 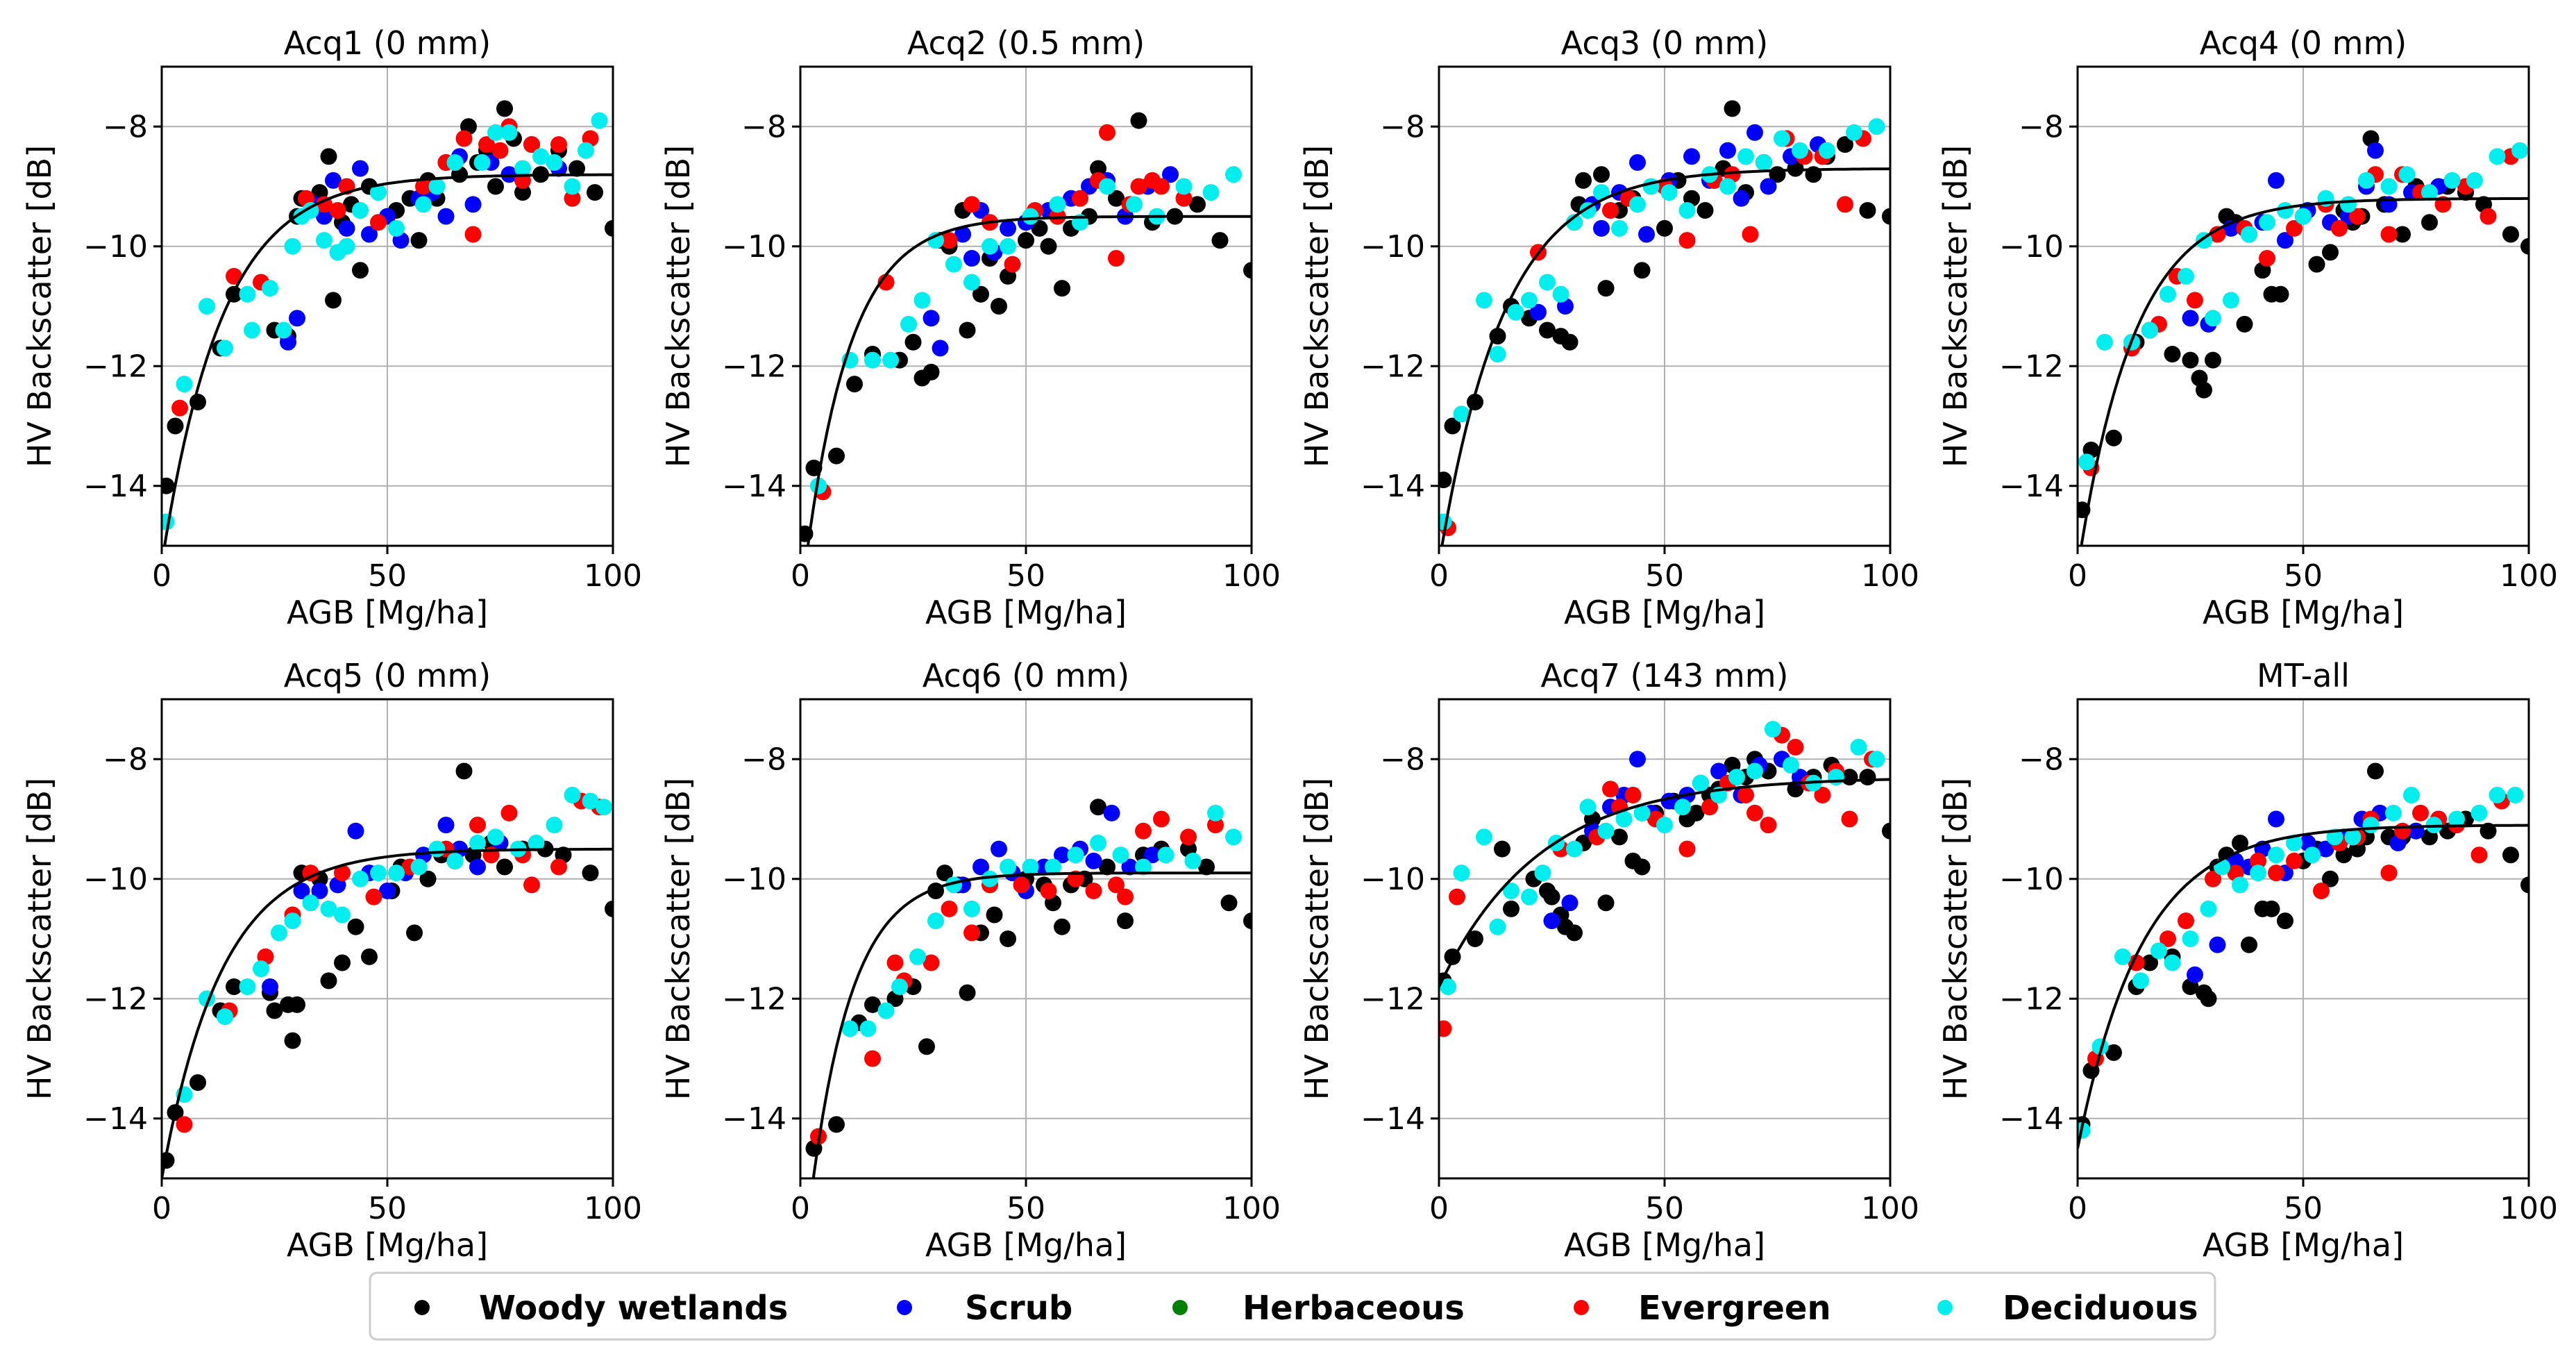 I want to click on legend-marker-evergreen, so click(x=1581, y=1307).